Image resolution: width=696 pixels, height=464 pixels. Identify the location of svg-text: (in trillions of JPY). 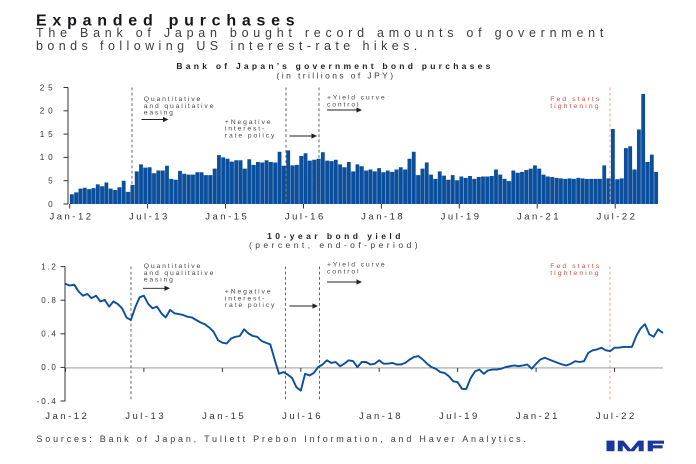
(336, 76).